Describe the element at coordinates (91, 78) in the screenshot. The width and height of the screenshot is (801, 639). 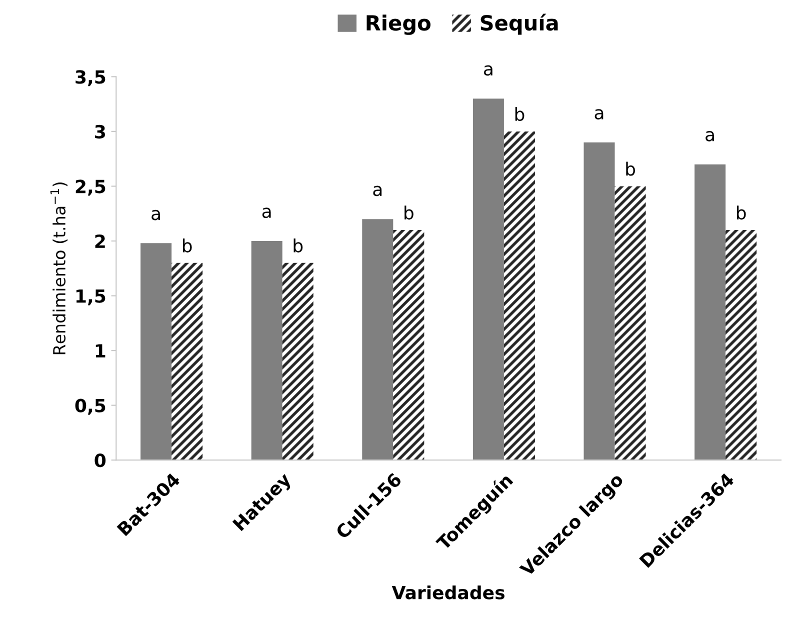
I see `y-tick-label: 3,5` at that location.